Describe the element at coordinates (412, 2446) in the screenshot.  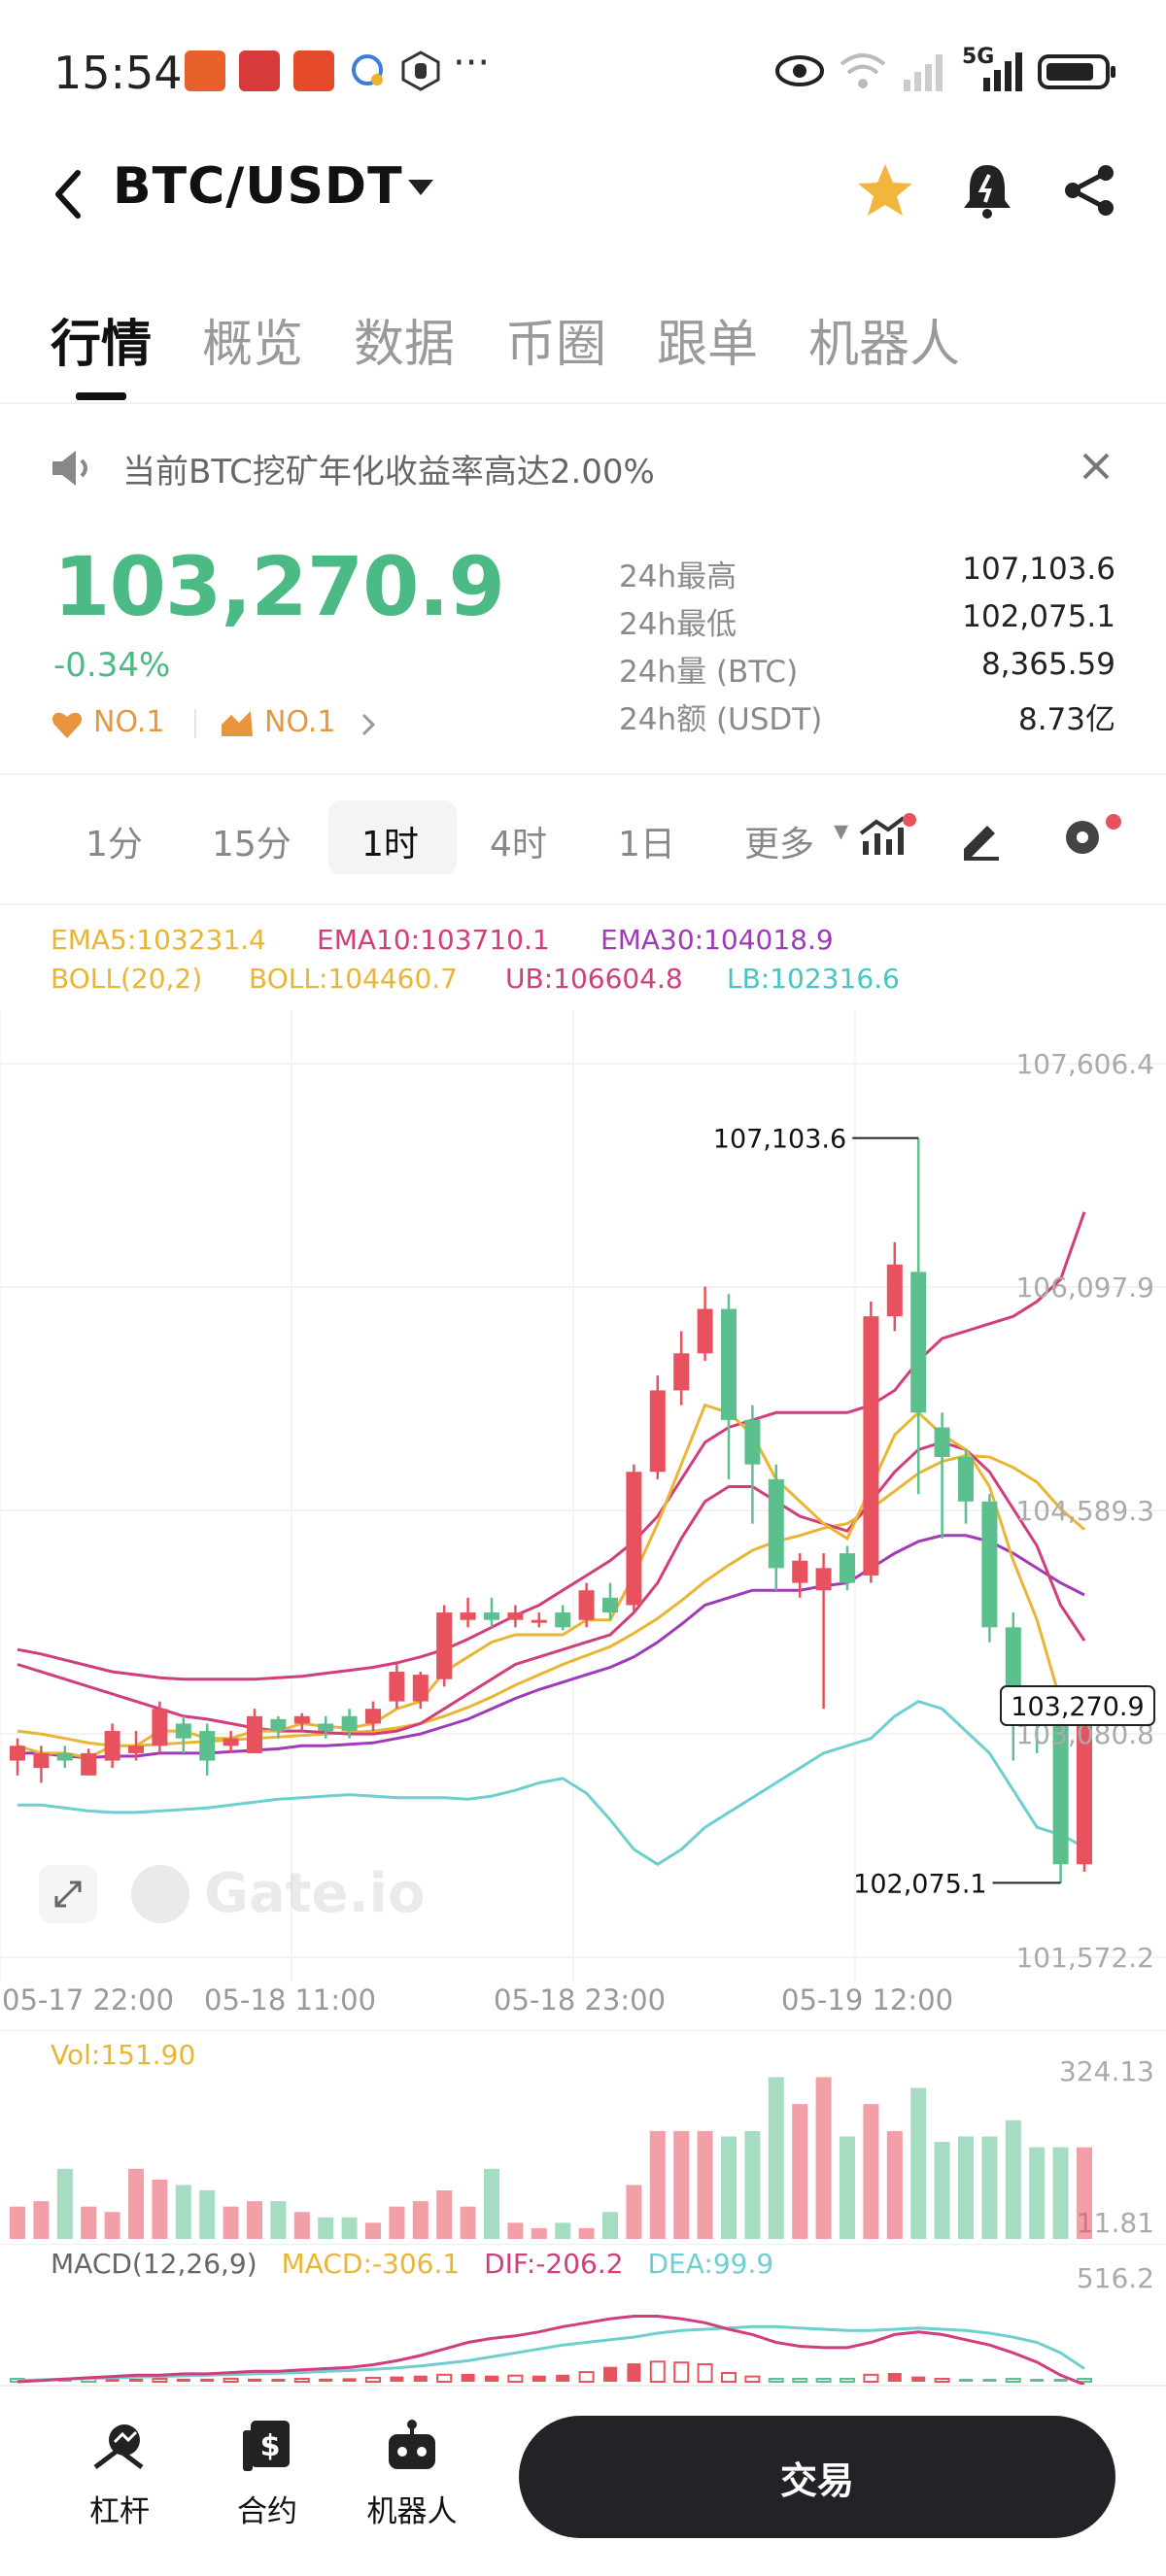
I see `robot-icon` at that location.